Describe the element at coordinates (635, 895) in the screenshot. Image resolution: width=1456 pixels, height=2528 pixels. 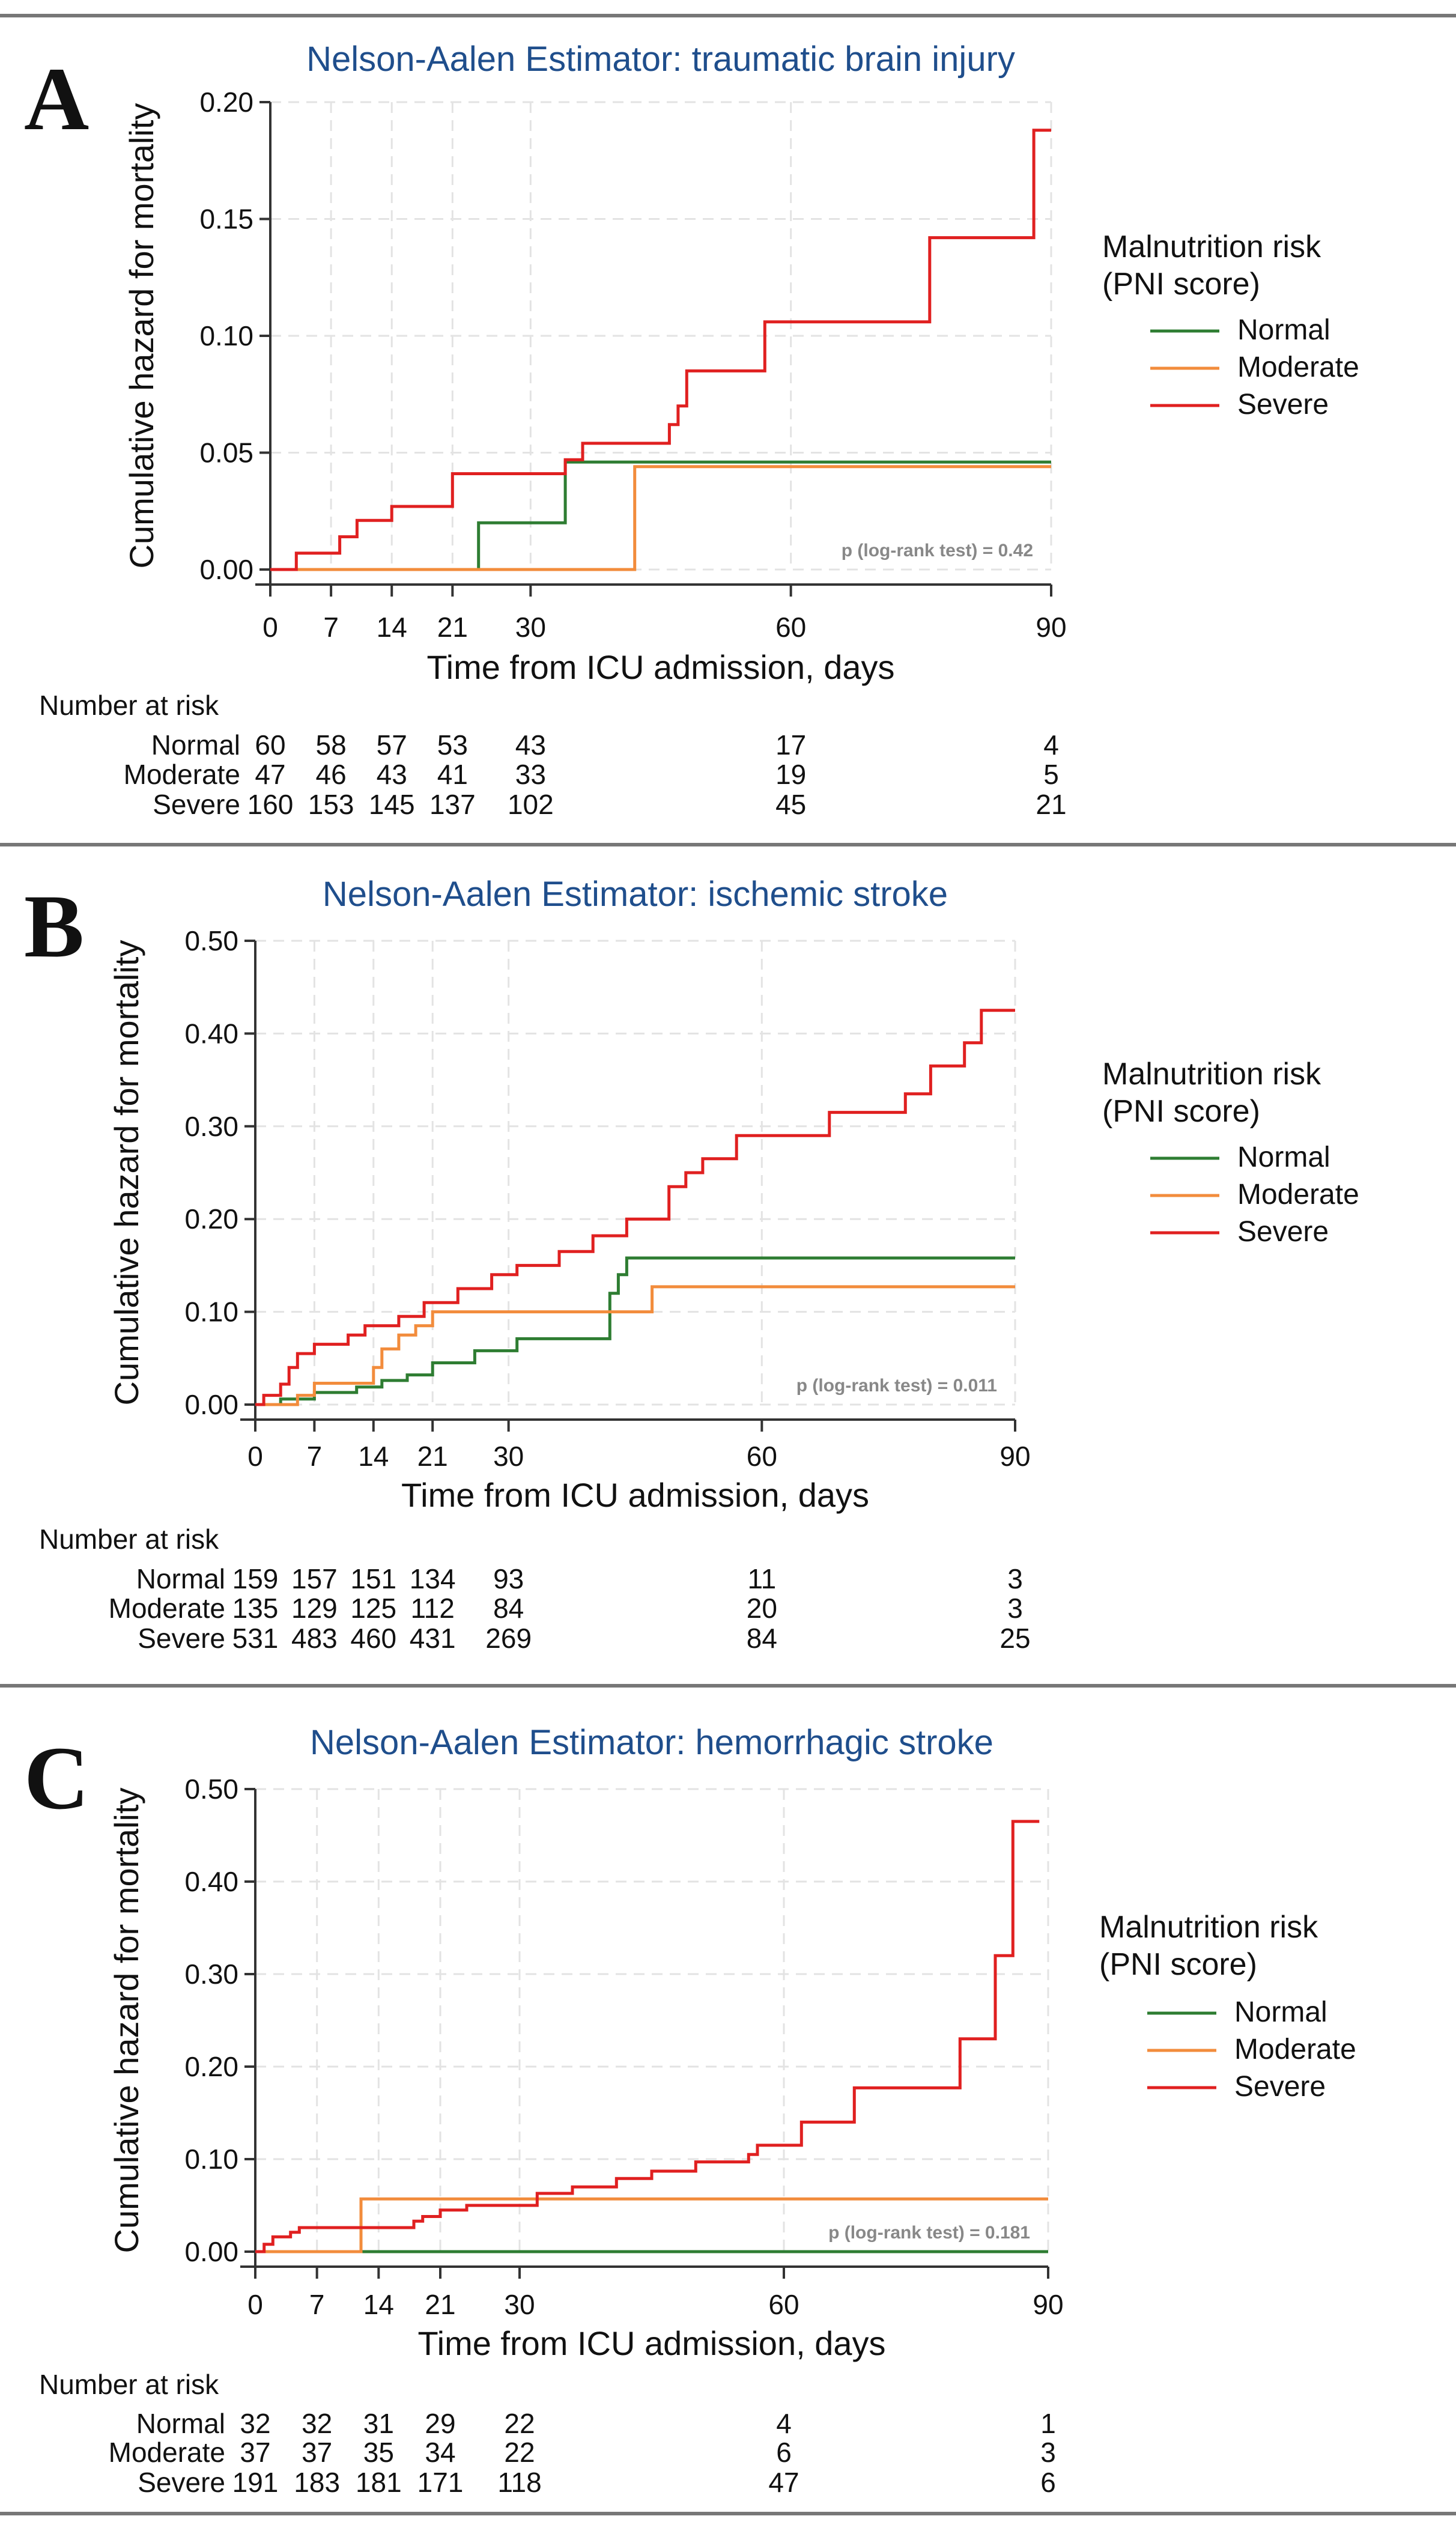
I see `chart-title: Nelson-Aalen Estimator: ischemic stroke` at that location.